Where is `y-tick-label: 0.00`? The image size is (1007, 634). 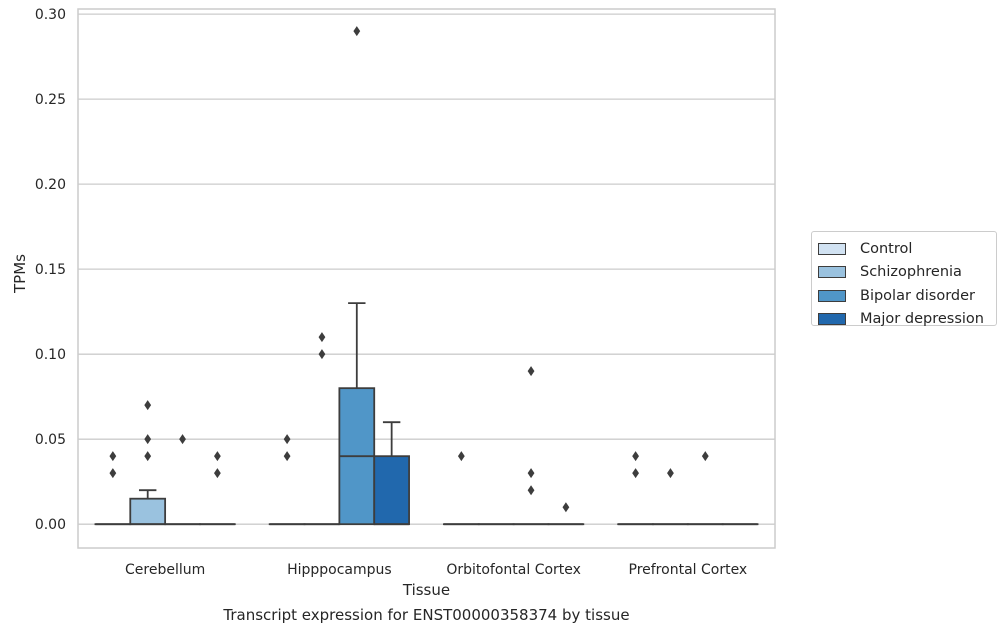
y-tick-label: 0.00 is located at coordinates (50, 525).